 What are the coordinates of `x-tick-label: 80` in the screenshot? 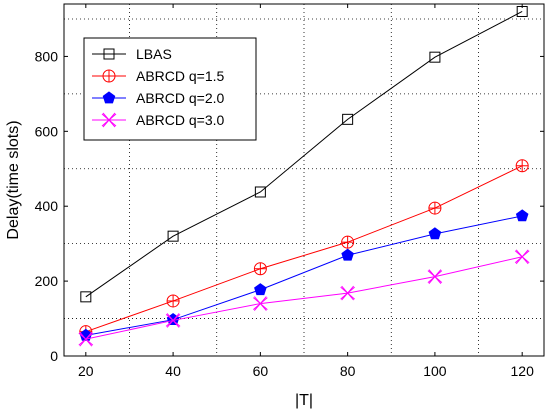 It's located at (348, 371).